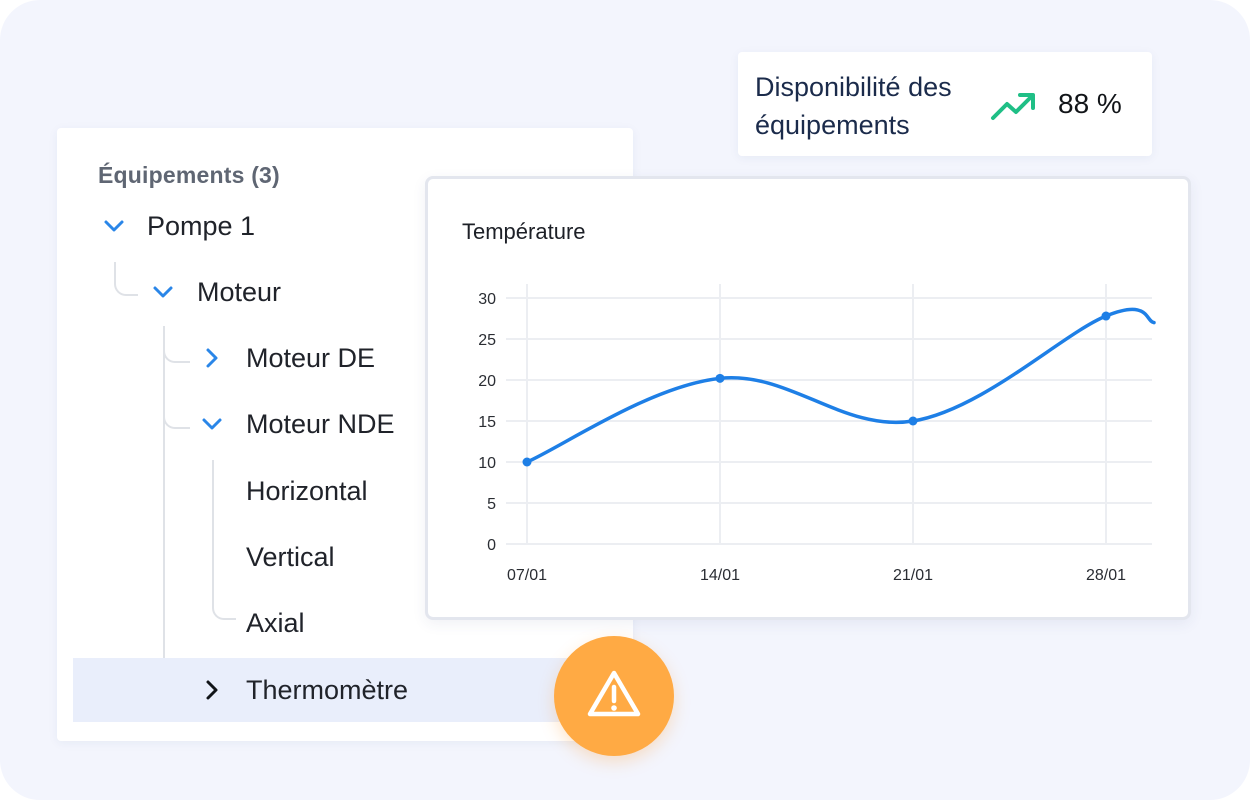 This screenshot has height=800, width=1250. I want to click on availability-kpi-card: Disponibilité des équipements 88 %, so click(945, 104).